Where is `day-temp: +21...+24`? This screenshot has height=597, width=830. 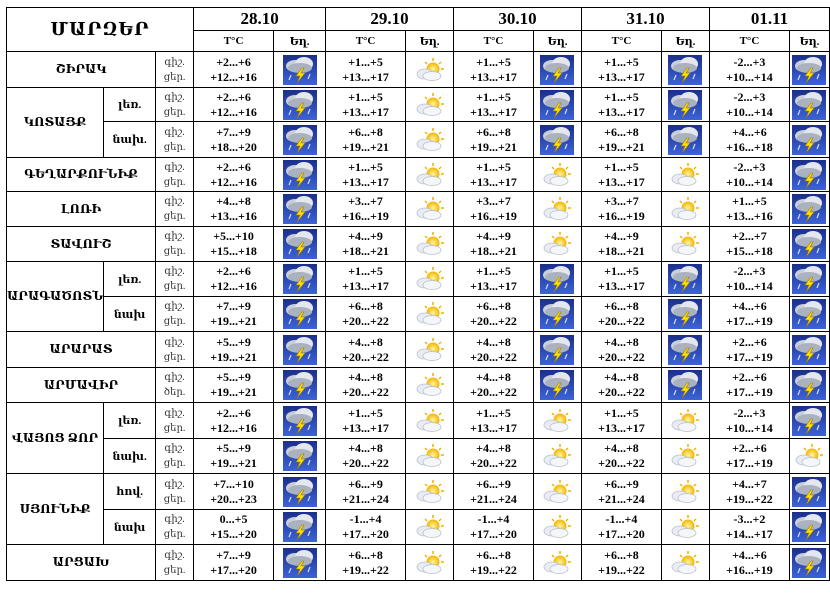 day-temp: +21...+24 is located at coordinates (493, 498).